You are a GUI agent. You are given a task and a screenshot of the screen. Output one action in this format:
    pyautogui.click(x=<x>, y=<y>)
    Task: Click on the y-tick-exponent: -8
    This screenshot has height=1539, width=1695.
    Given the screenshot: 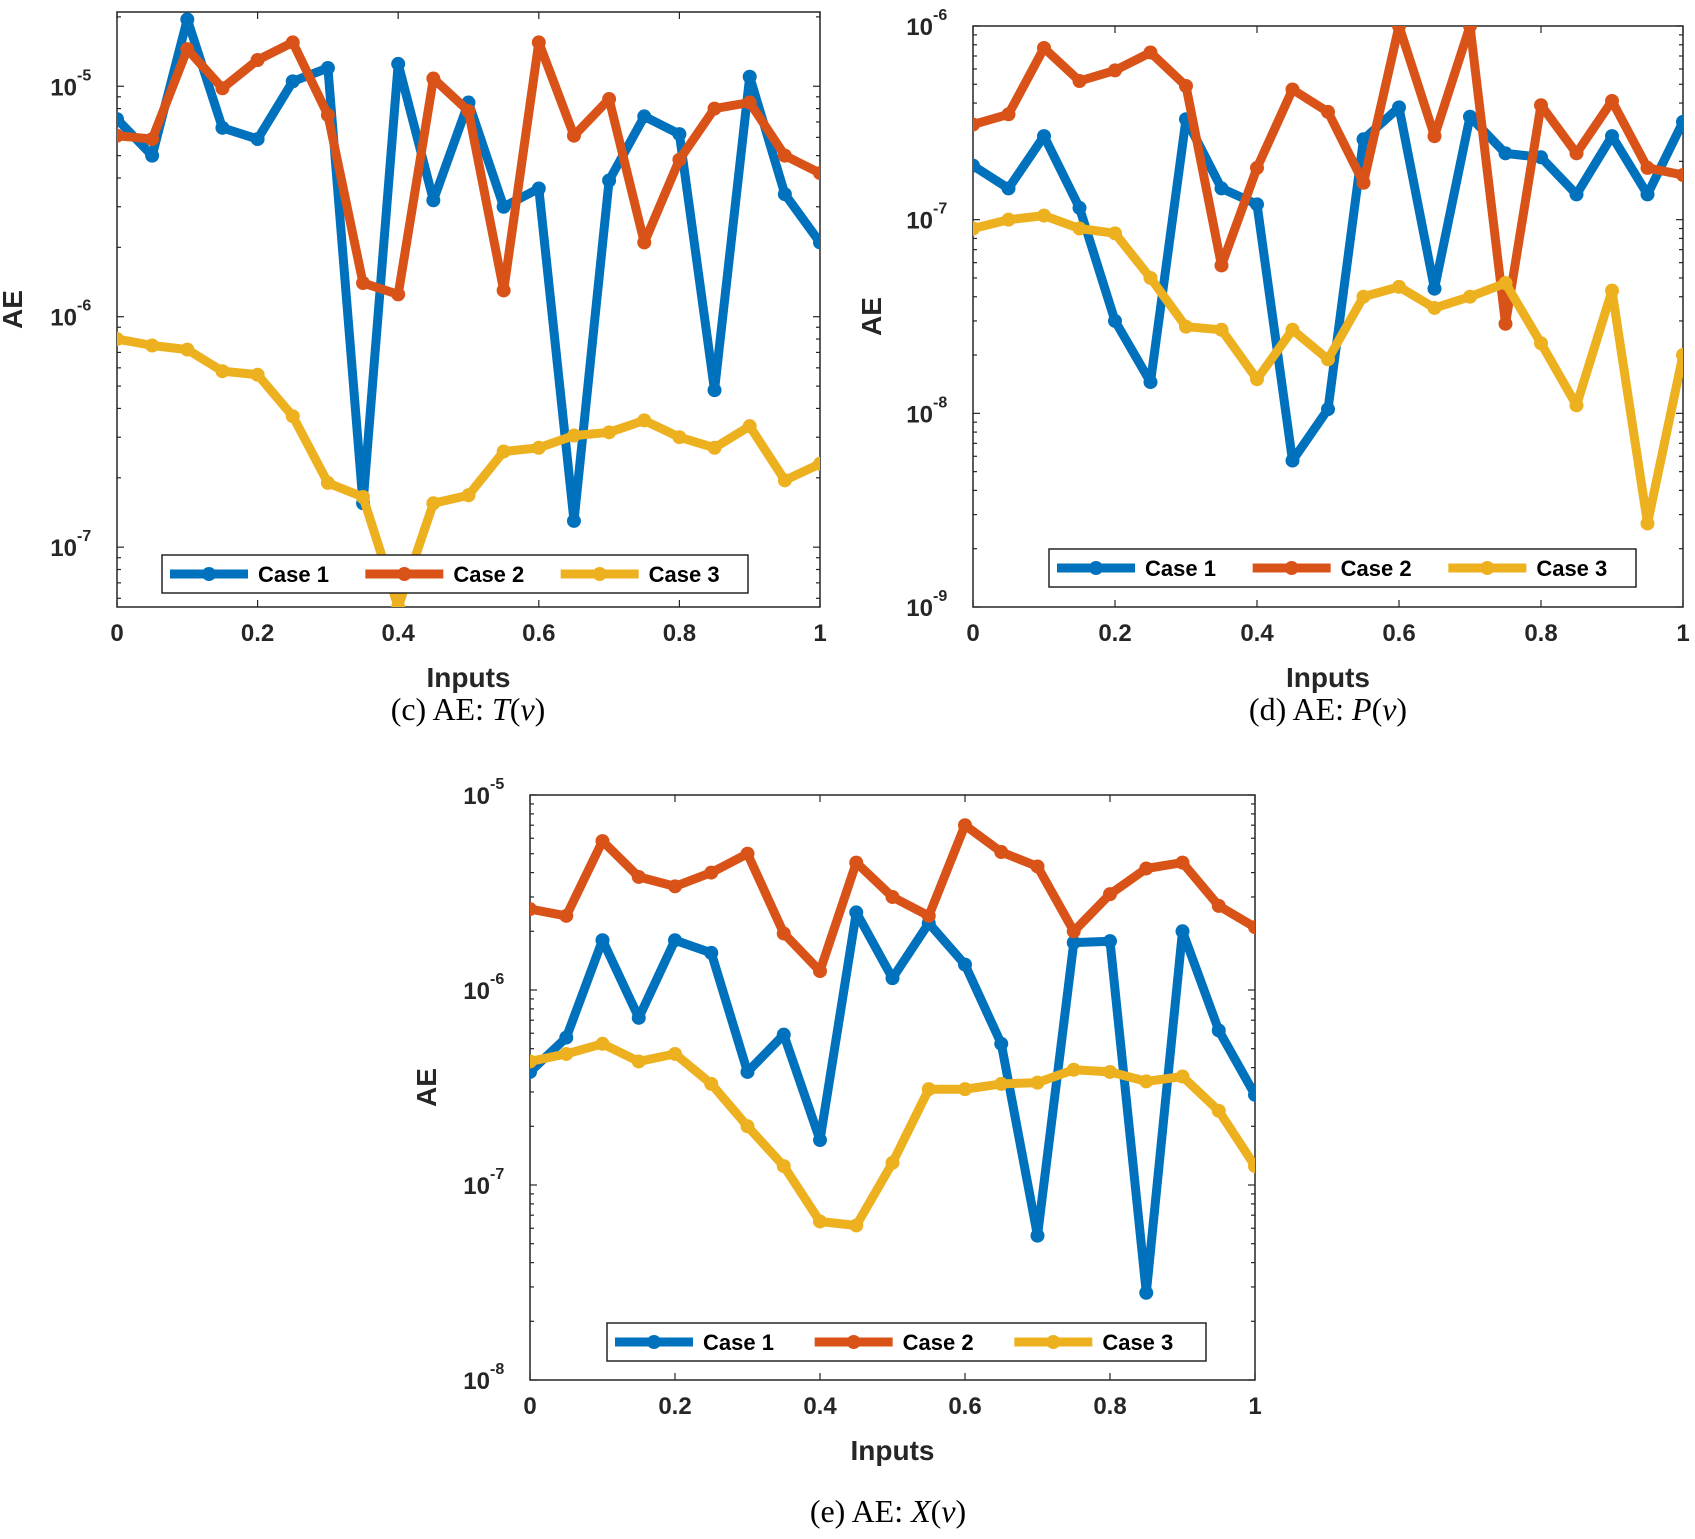 What is the action you would take?
    pyautogui.click(x=940, y=402)
    